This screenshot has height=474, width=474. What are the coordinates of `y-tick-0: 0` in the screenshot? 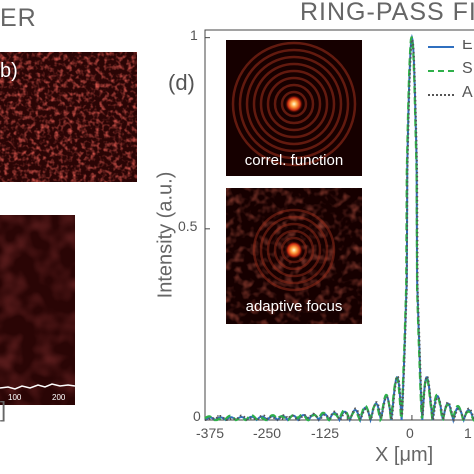 It's located at (197, 416).